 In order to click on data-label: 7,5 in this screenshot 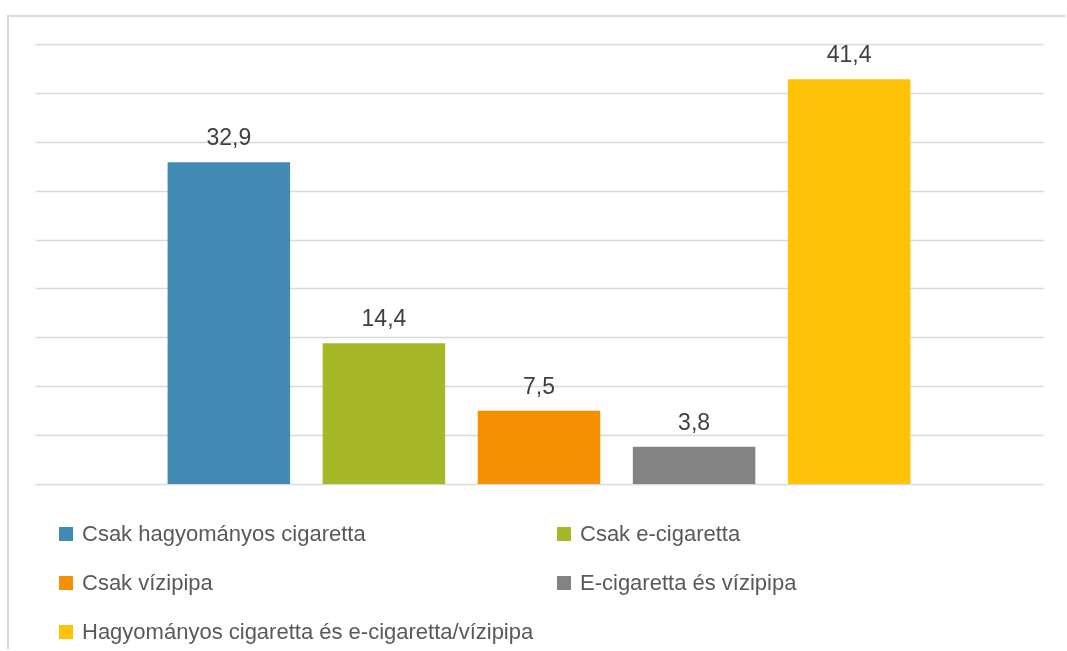, I will do `click(539, 385)`.